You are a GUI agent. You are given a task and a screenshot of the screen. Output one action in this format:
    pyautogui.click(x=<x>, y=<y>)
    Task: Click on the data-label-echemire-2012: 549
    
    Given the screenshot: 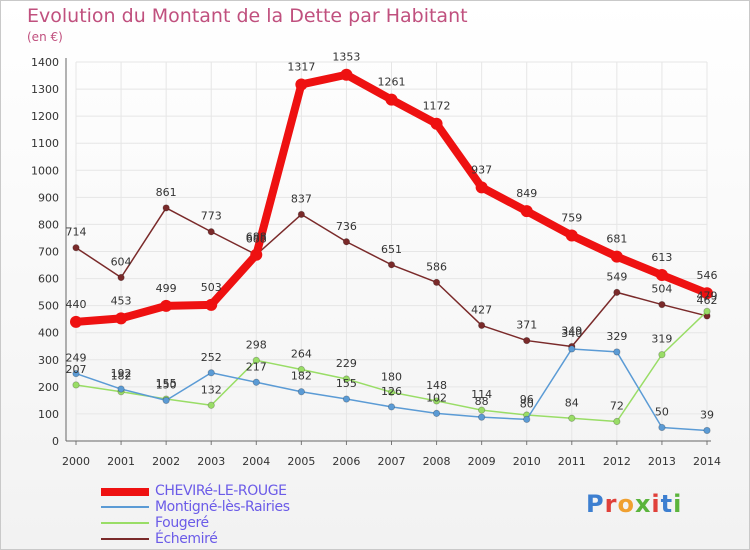 What is the action you would take?
    pyautogui.click(x=616, y=276)
    